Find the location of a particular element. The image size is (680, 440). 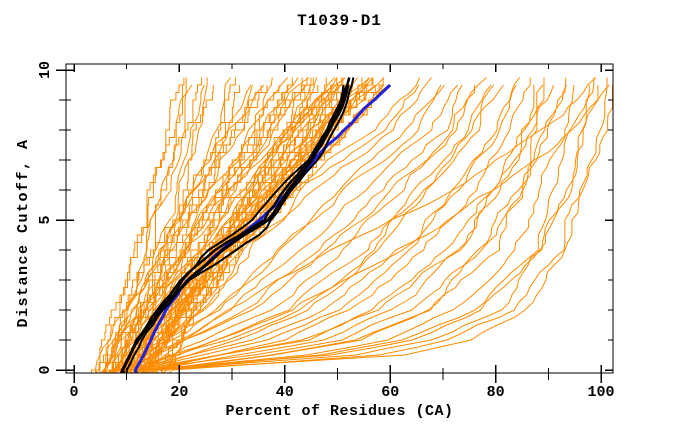

x-tick-label: 80 is located at coordinates (496, 392).